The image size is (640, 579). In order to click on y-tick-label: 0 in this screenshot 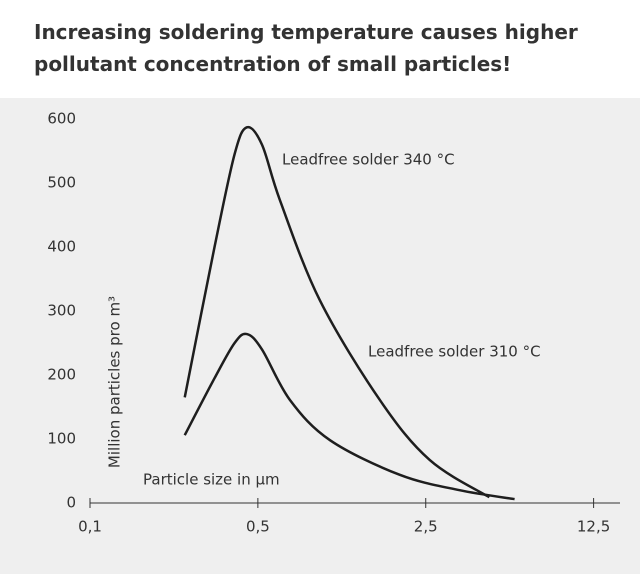, I will do `click(71, 503)`.